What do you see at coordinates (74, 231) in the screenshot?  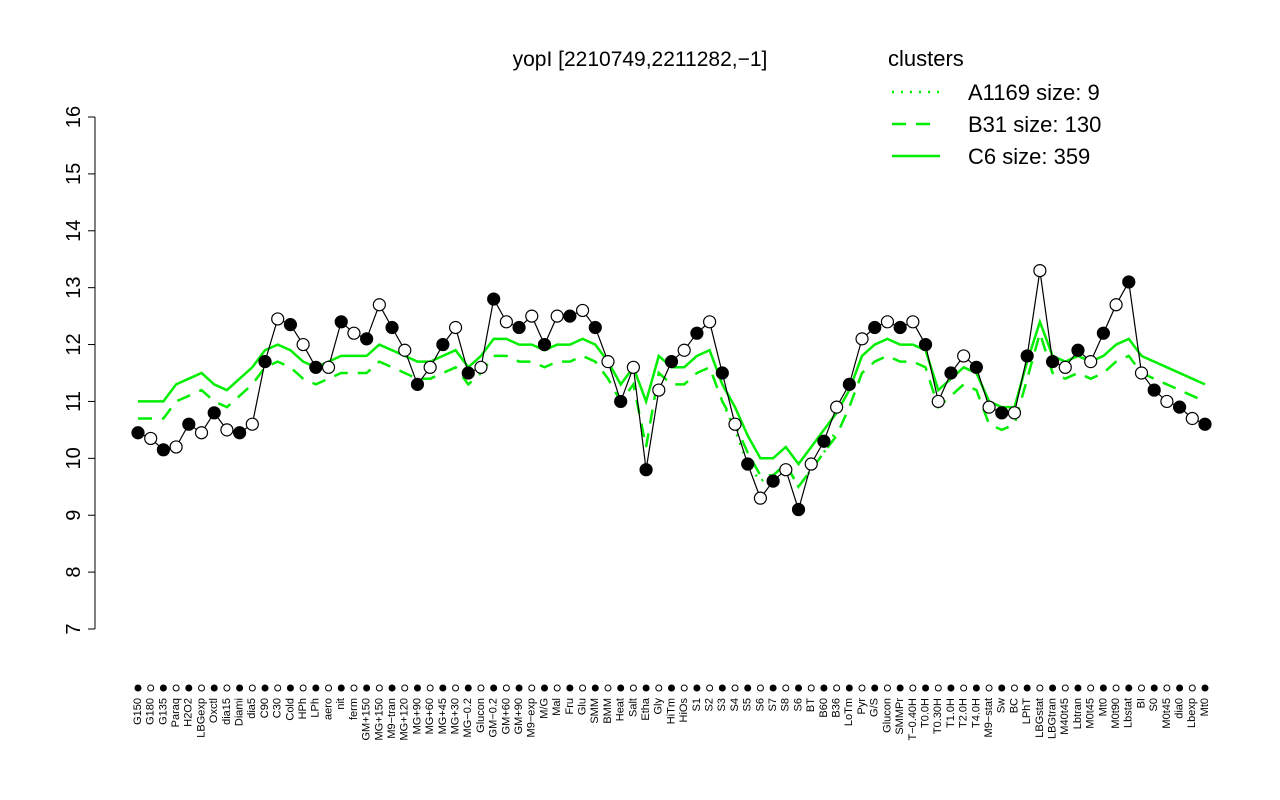 I see `y-tick-label: 14` at bounding box center [74, 231].